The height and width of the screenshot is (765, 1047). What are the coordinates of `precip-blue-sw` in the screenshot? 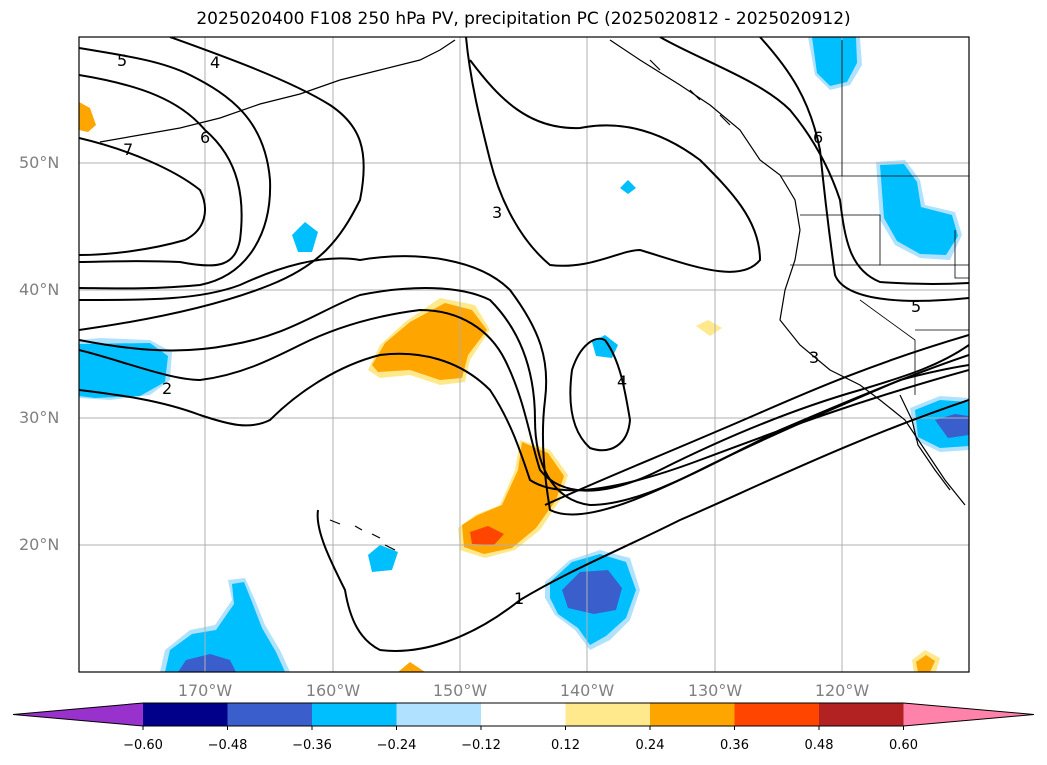 It's located at (207, 663).